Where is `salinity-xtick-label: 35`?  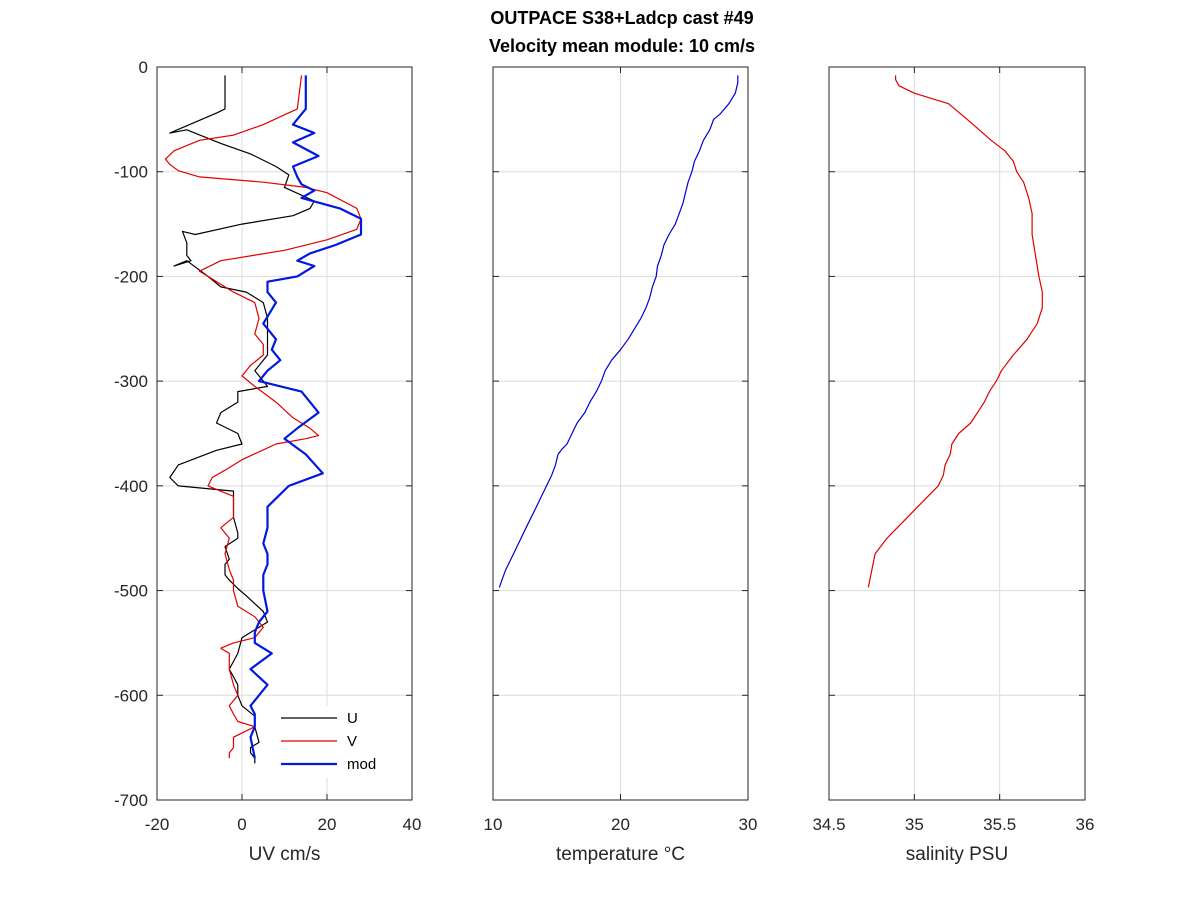
salinity-xtick-label: 35 is located at coordinates (914, 824).